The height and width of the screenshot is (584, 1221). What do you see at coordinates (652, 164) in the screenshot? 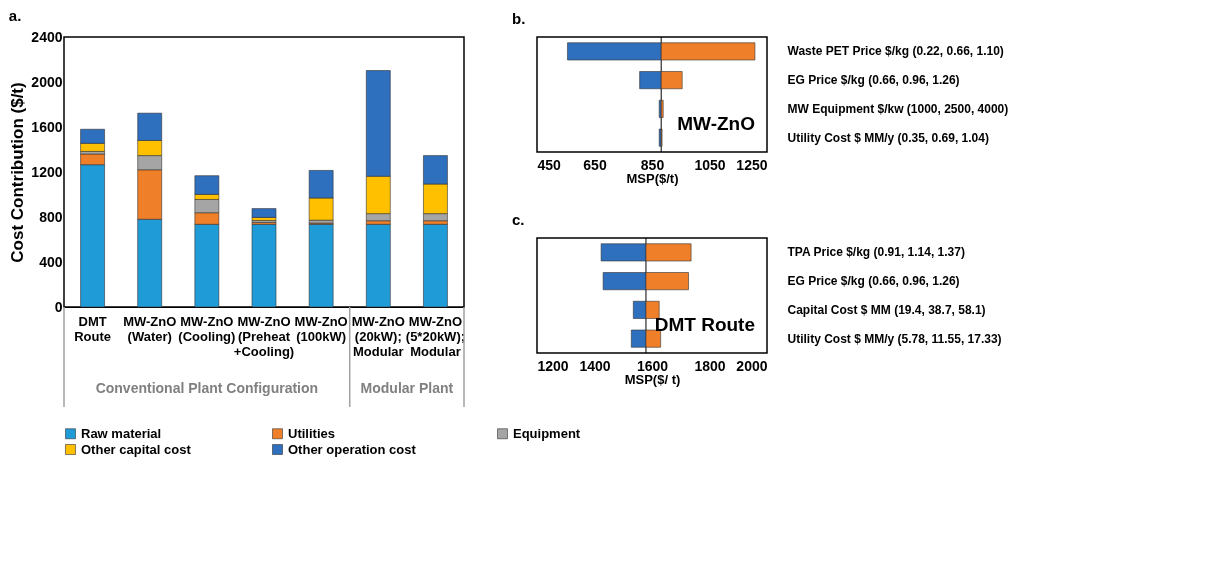
I see `x-tick-label: 850` at bounding box center [652, 164].